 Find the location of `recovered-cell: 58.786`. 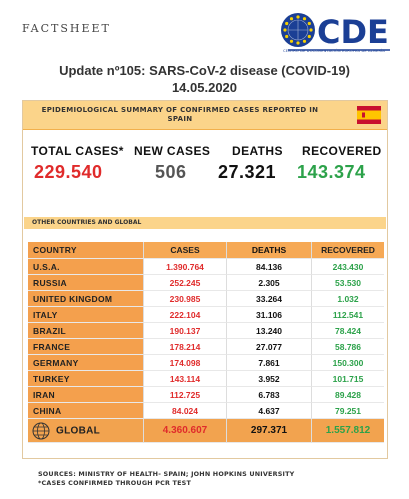

recovered-cell: 58.786 is located at coordinates (347, 347).